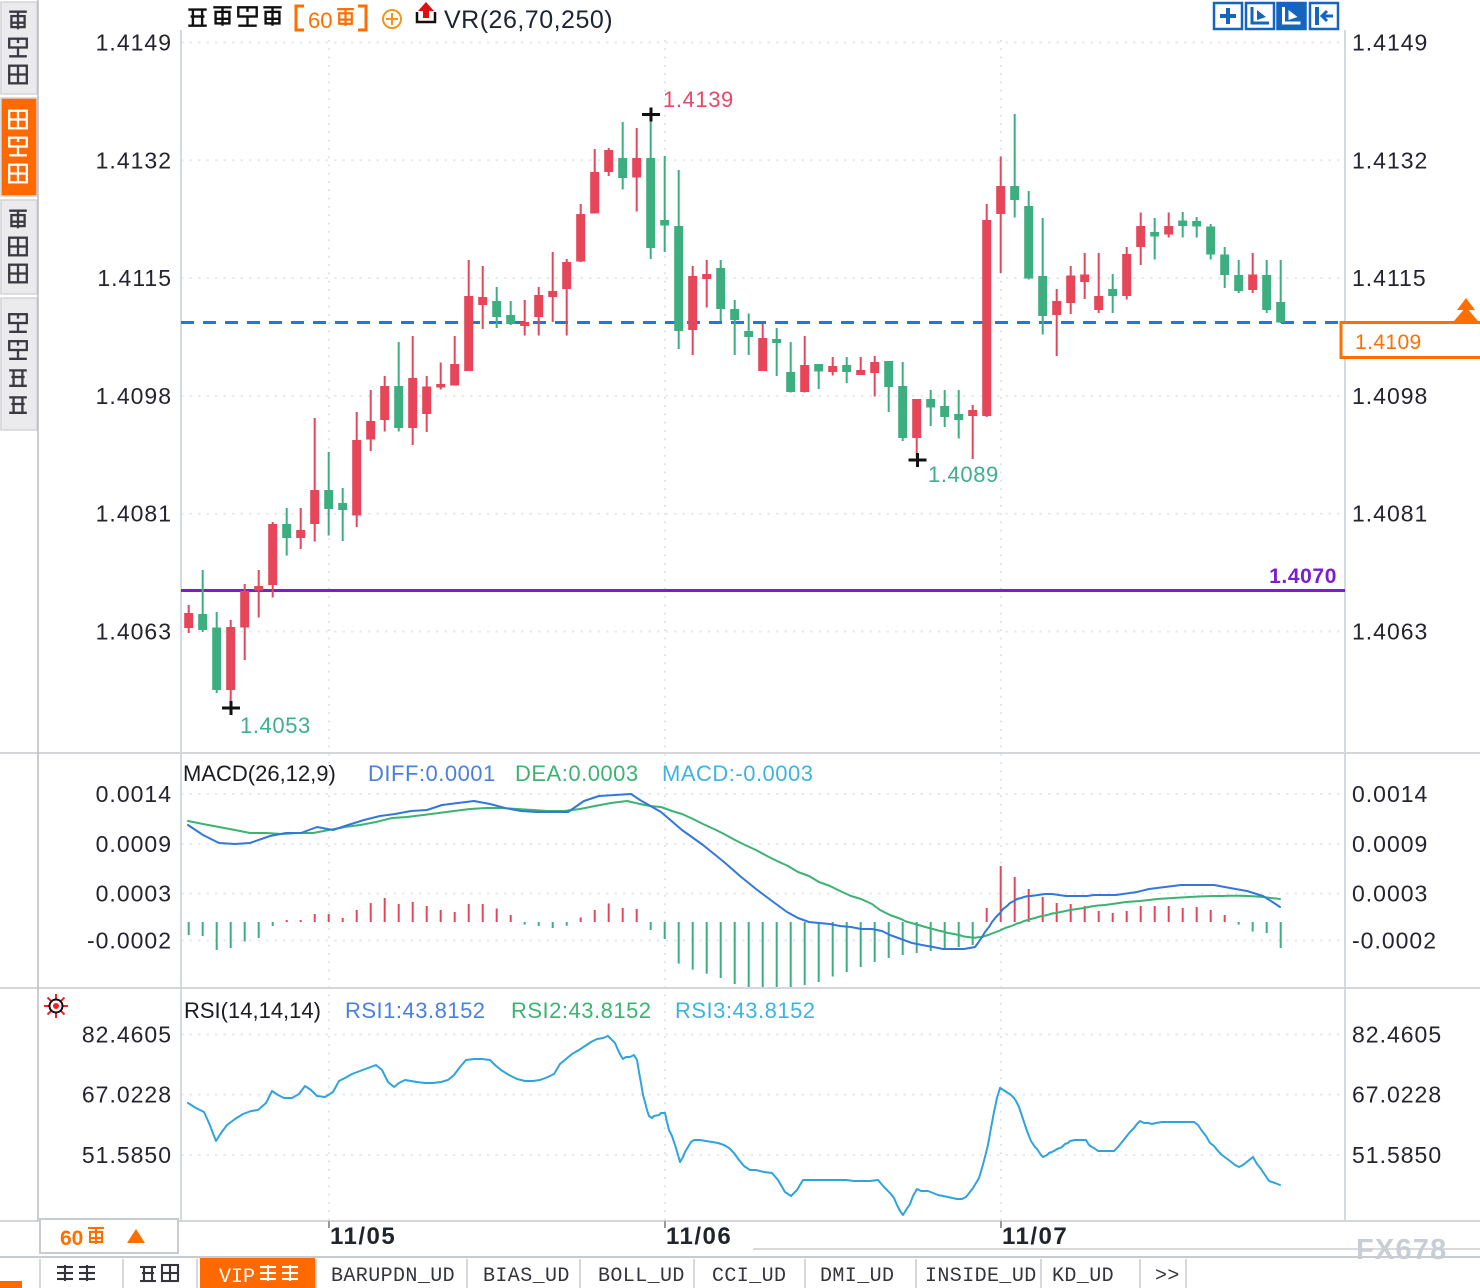 The image size is (1480, 1288). I want to click on svg-text: 1.4053, so click(275, 725).